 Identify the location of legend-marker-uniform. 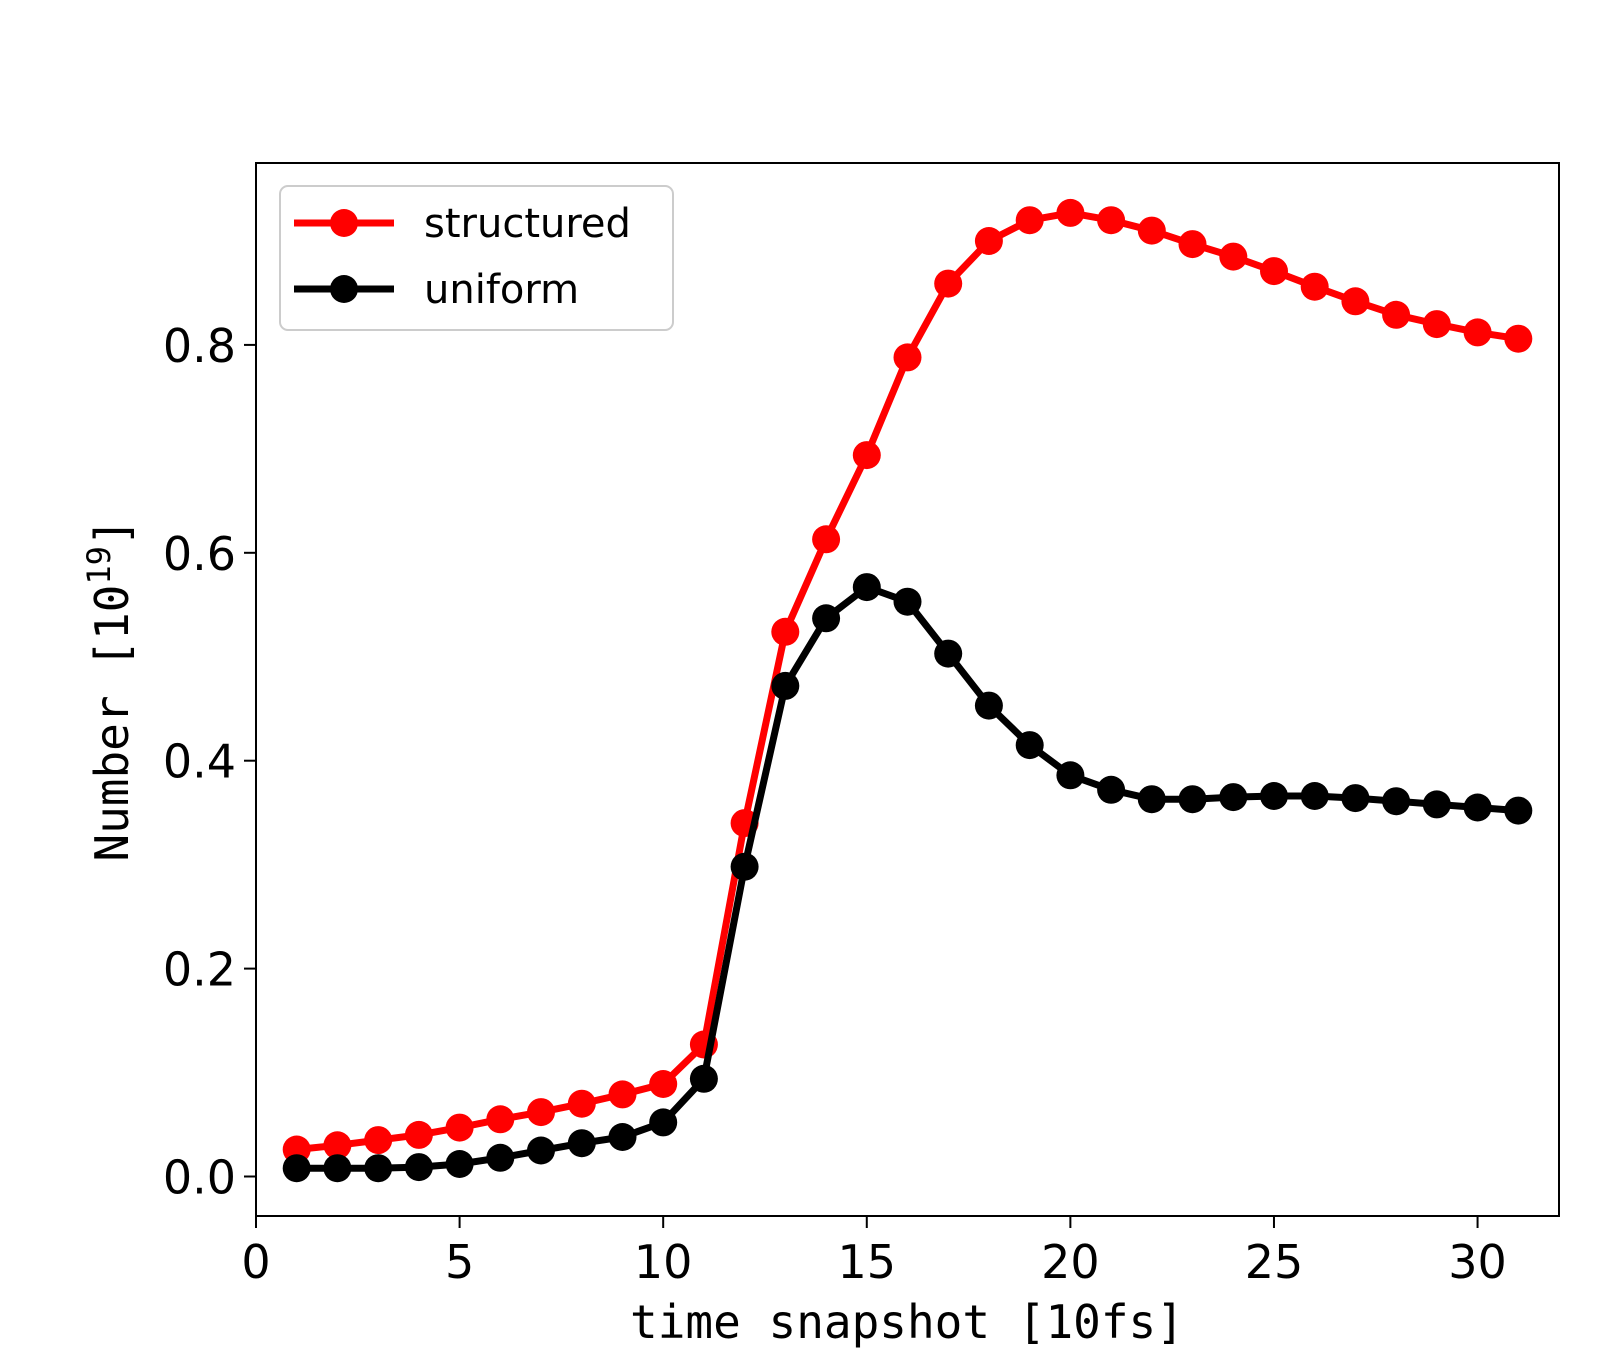
(344, 289).